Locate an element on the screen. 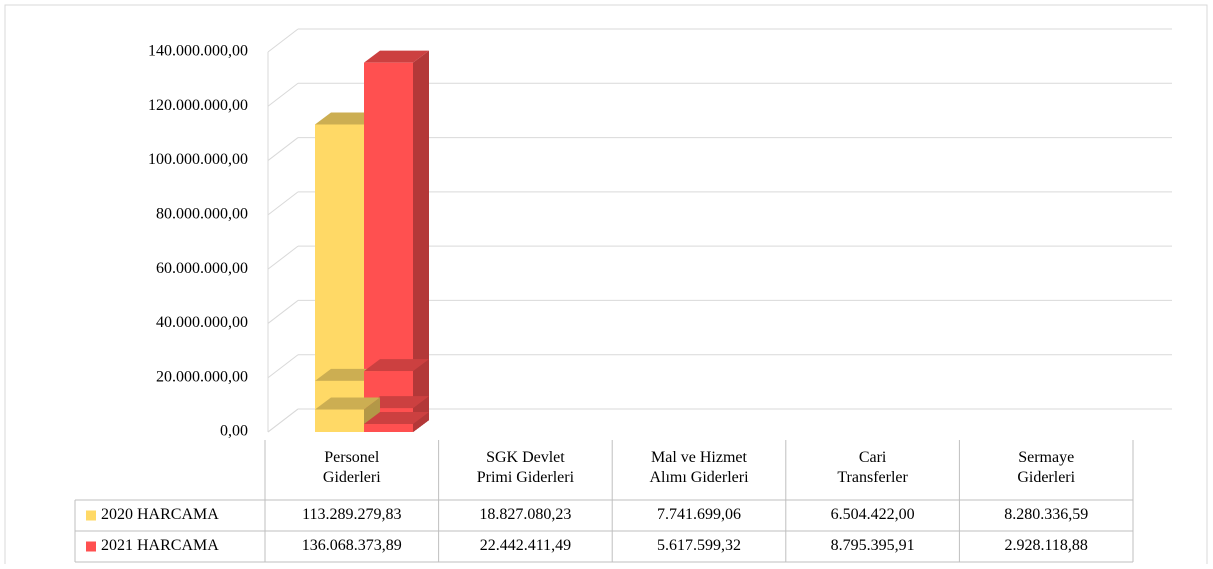 The image size is (1213, 569). legend-label: 2021 HARCAMA is located at coordinates (160, 545).